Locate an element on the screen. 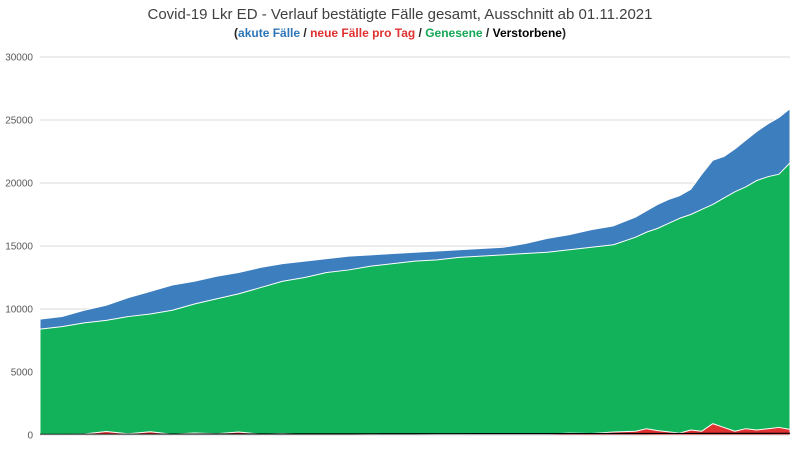 Image resolution: width=800 pixels, height=449 pixels. subtitle-open: ( is located at coordinates (236, 33).